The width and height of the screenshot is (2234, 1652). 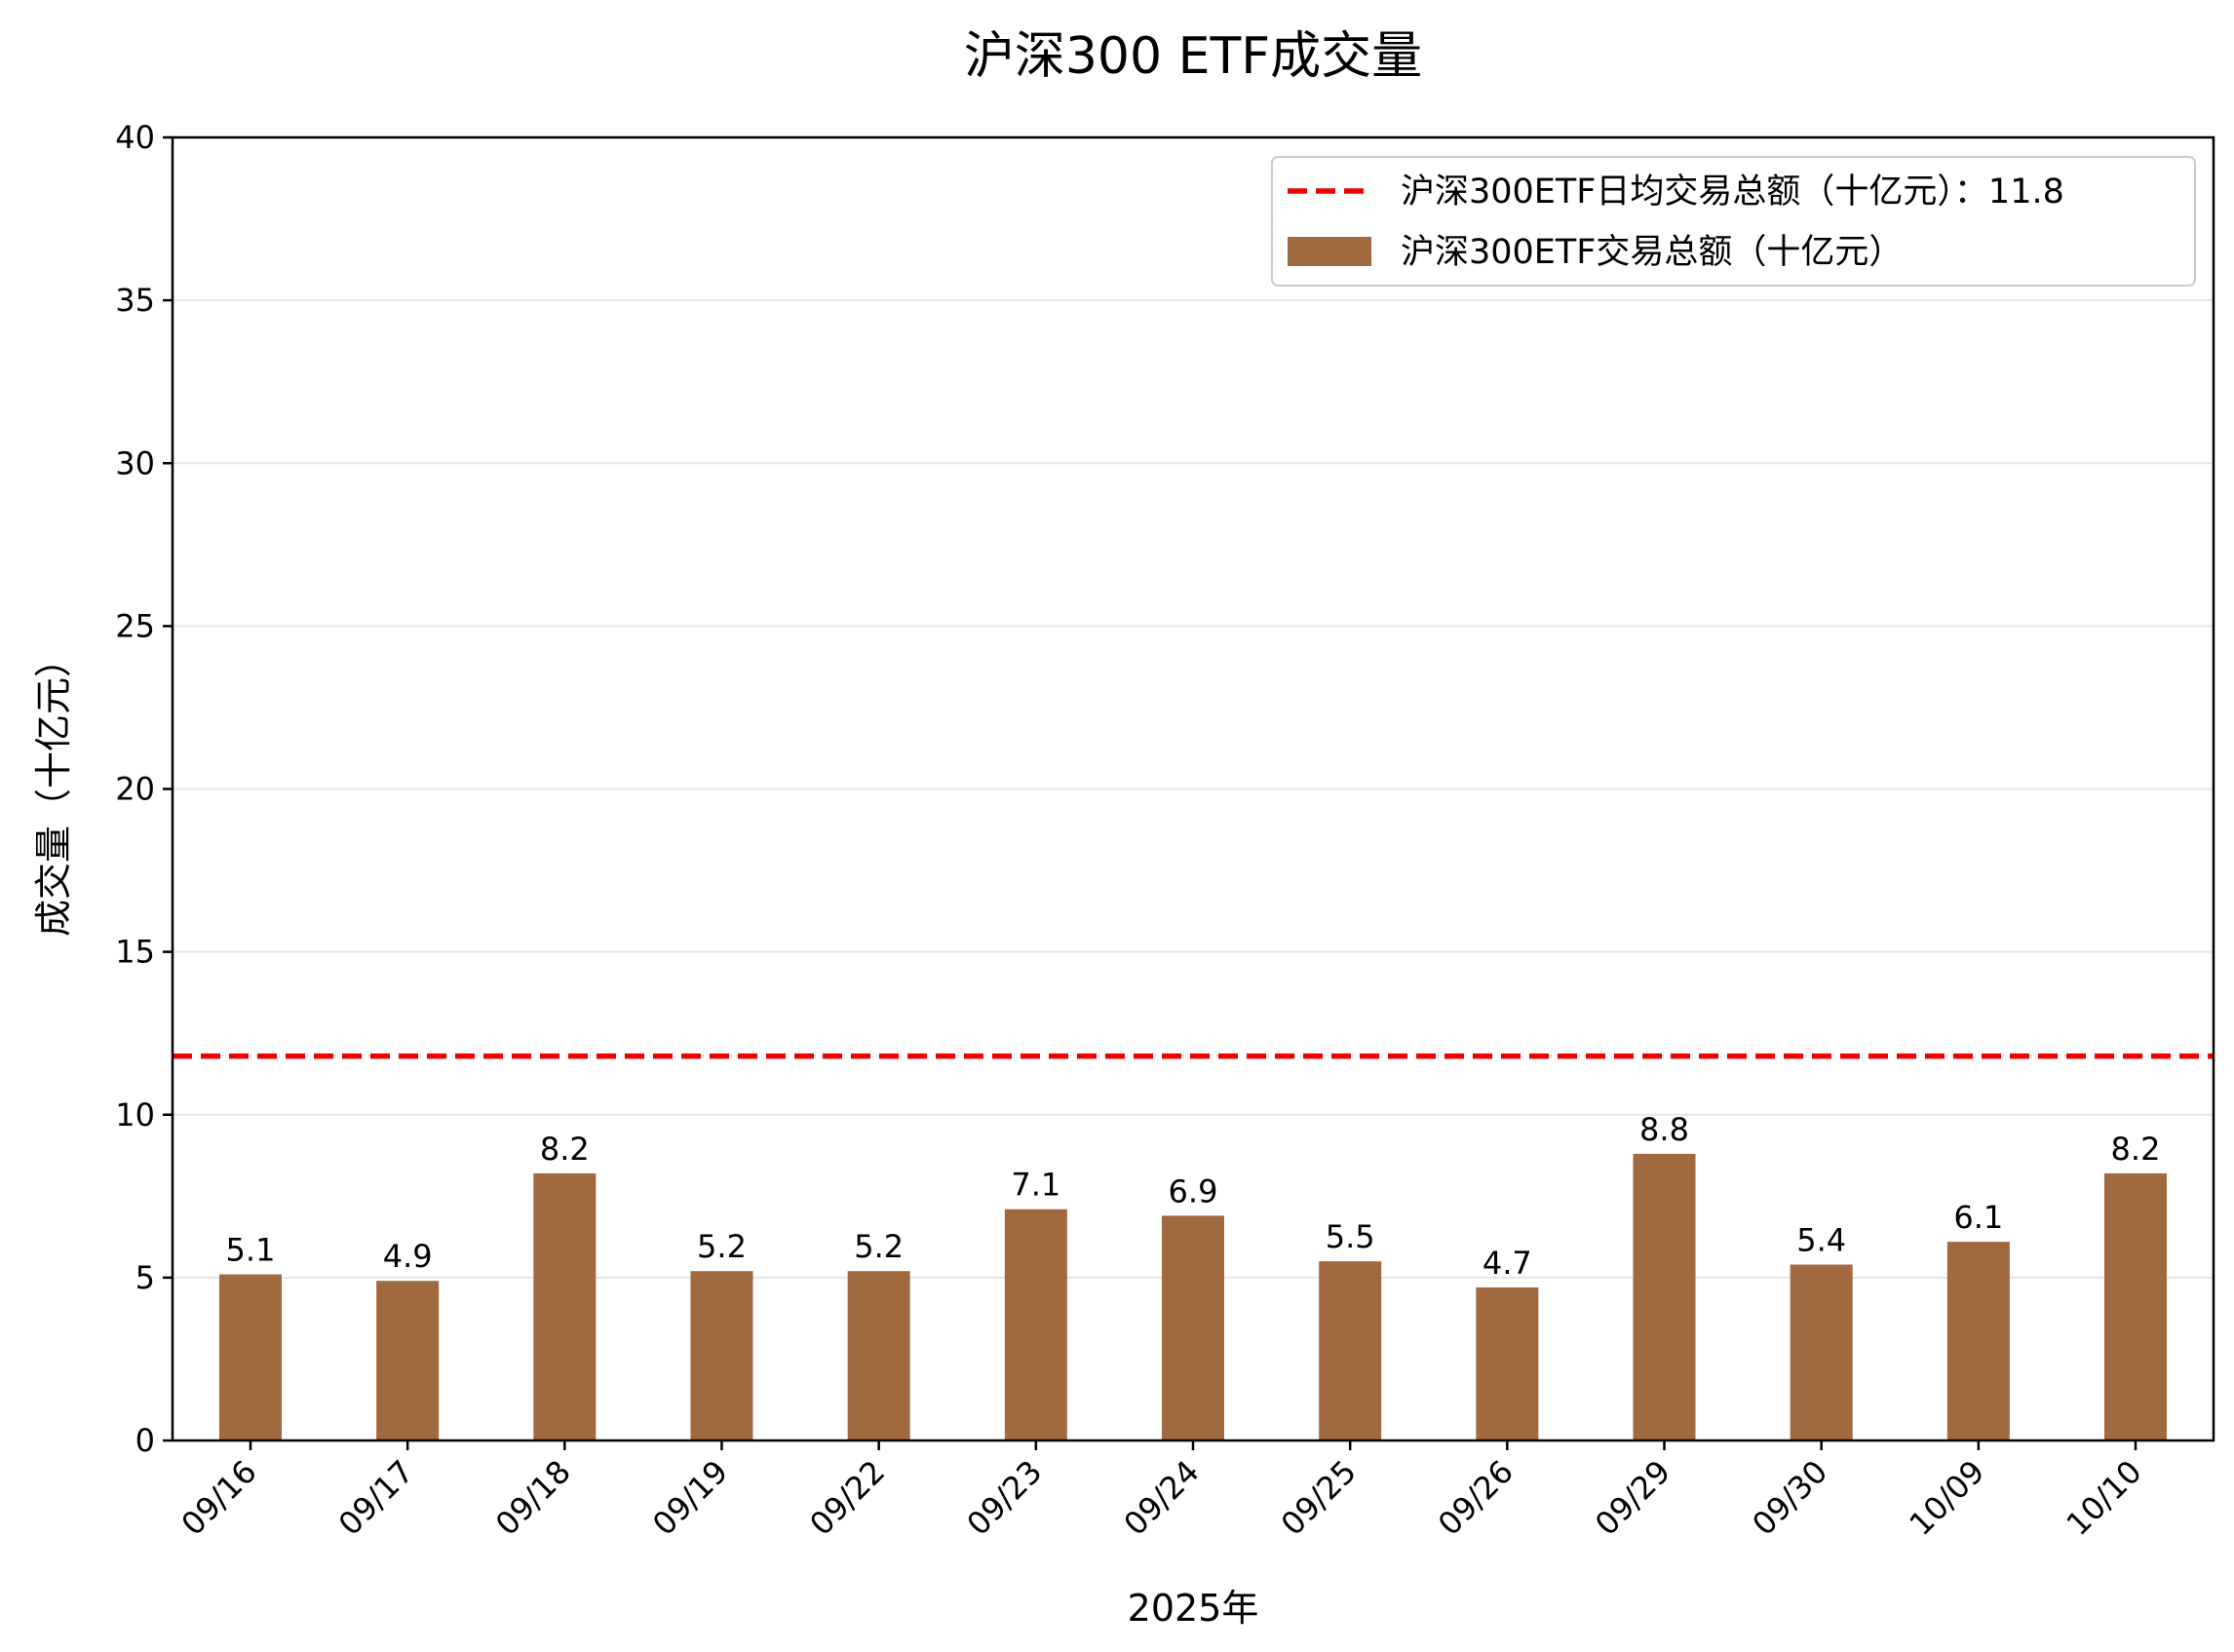 What do you see at coordinates (2104, 1498) in the screenshot?
I see `x-tick-label: 10/10` at bounding box center [2104, 1498].